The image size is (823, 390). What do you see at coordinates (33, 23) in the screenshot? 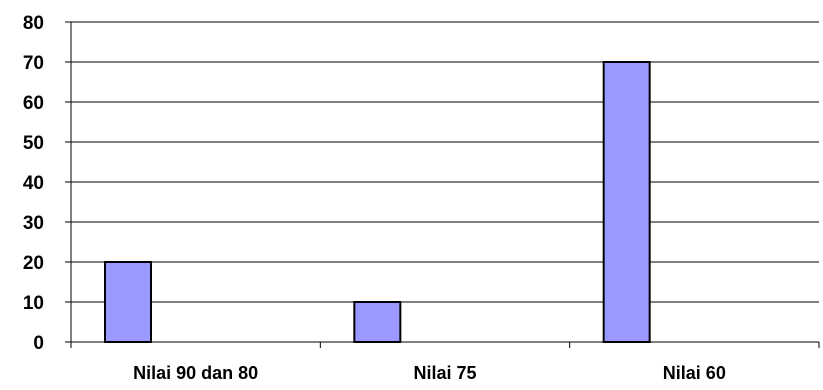
I see `y-tick-label-80: 80` at bounding box center [33, 23].